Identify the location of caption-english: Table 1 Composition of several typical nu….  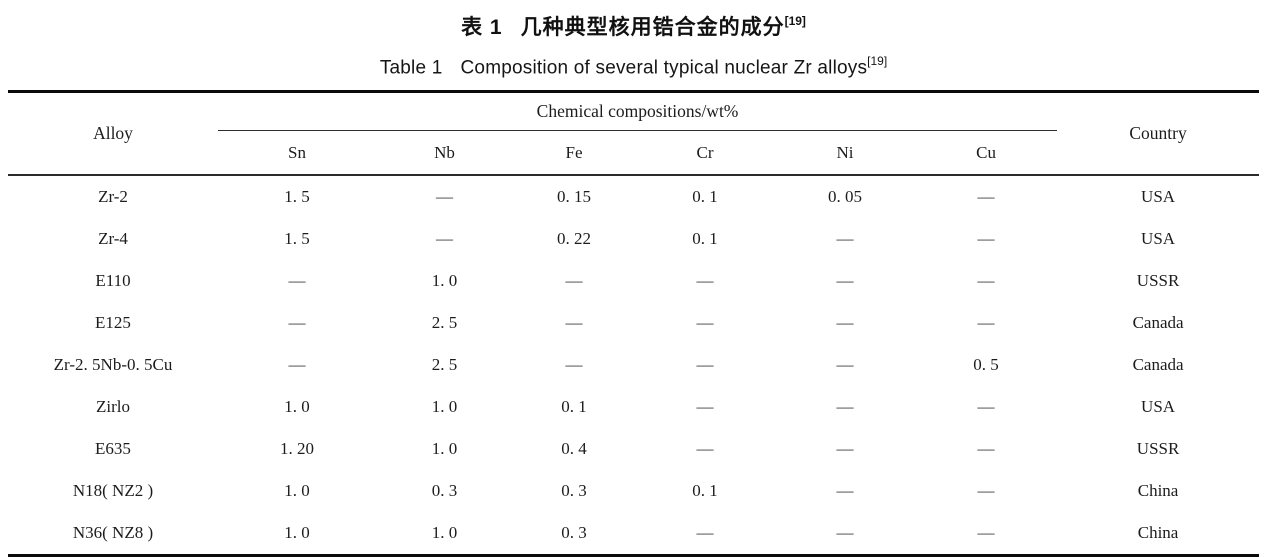
(633, 65).